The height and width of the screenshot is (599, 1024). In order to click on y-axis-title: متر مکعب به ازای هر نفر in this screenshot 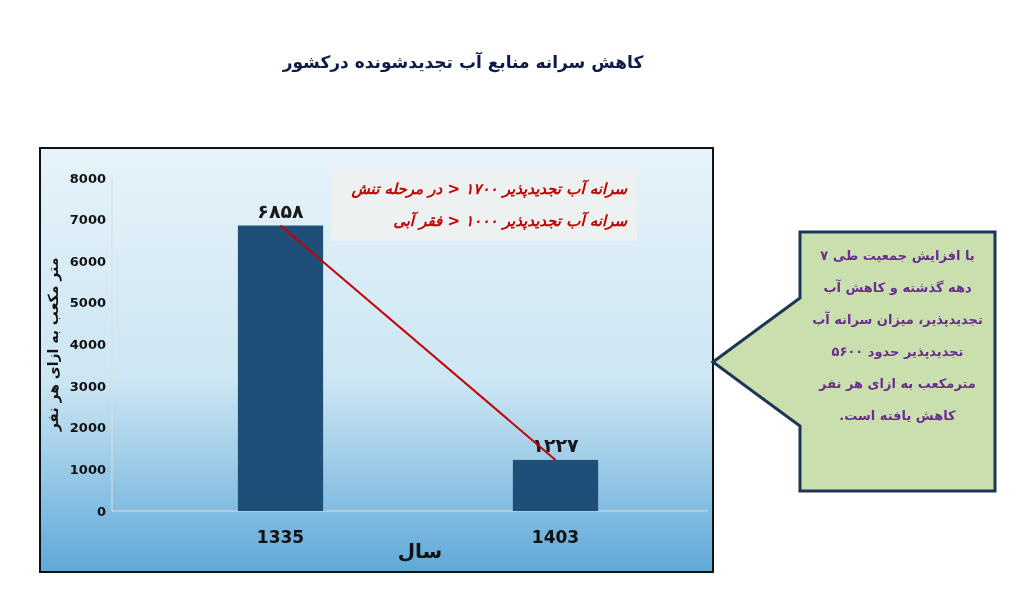, I will do `click(53, 345)`.